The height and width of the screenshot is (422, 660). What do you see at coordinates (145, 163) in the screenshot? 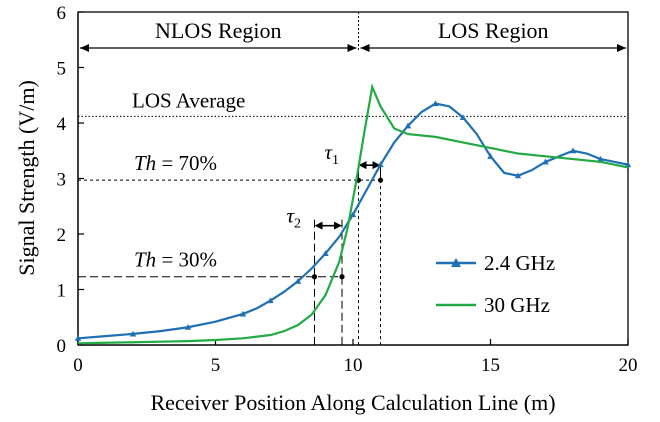
I see `threshold-70-prefix: Th` at bounding box center [145, 163].